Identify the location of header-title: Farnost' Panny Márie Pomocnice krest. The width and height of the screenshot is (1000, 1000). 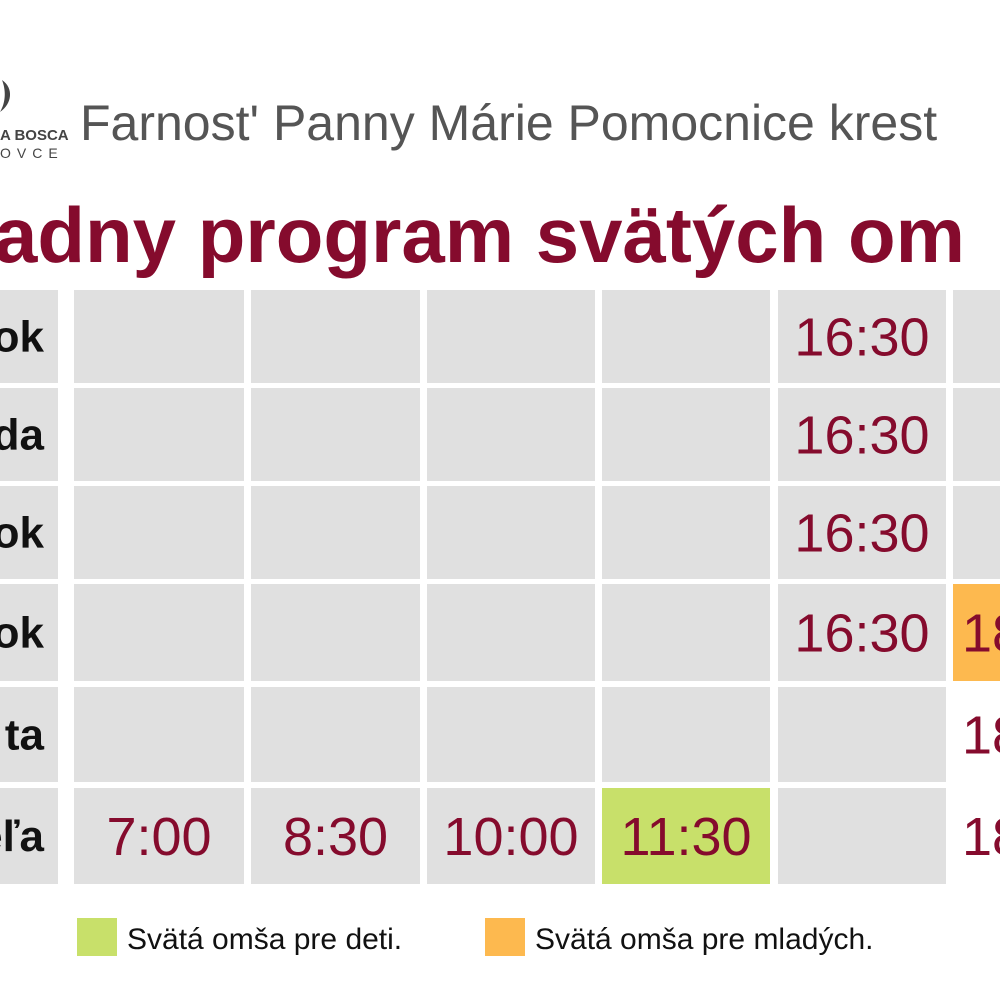
(508, 123).